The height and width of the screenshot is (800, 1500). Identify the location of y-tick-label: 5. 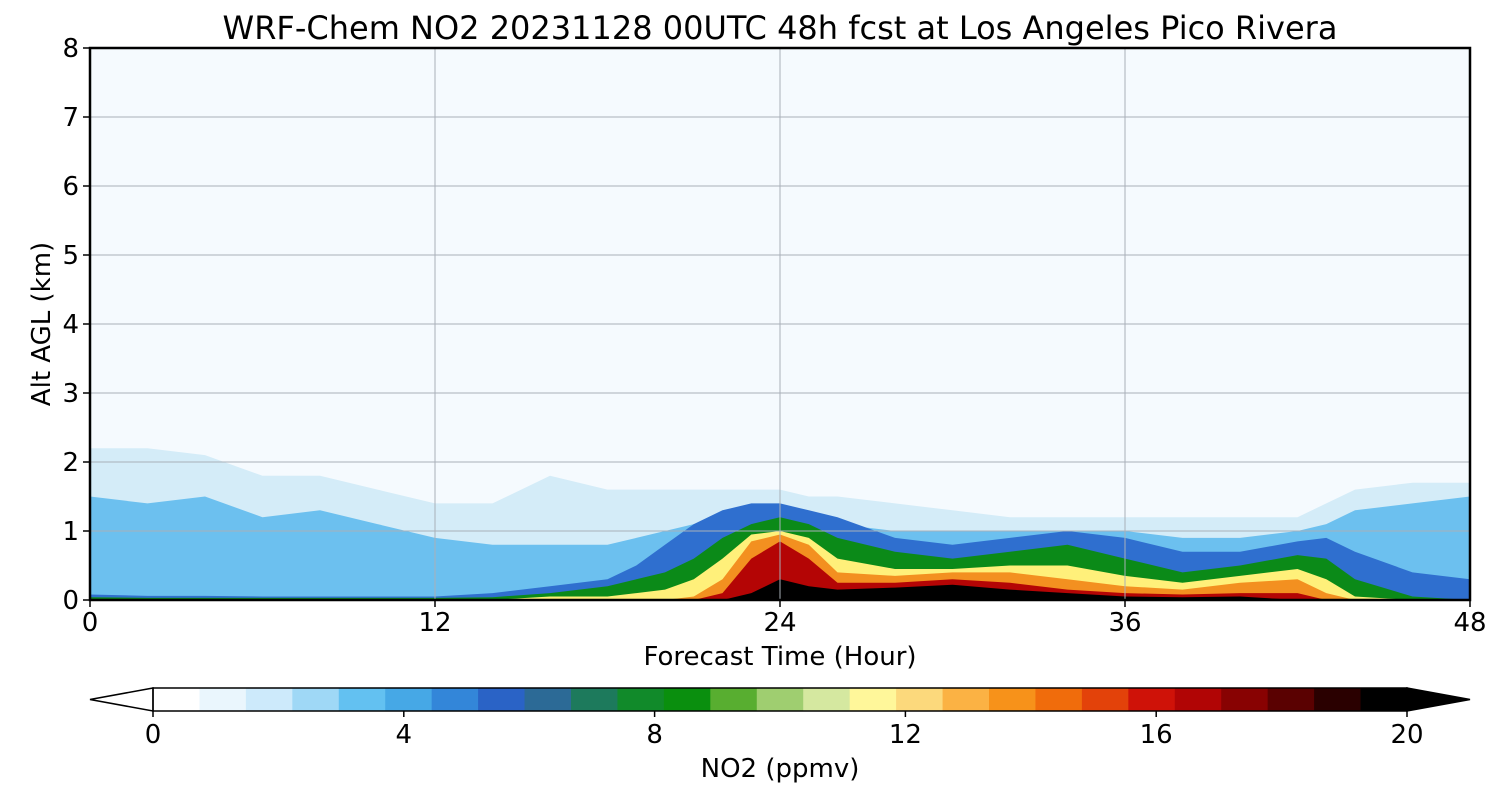
(70, 256).